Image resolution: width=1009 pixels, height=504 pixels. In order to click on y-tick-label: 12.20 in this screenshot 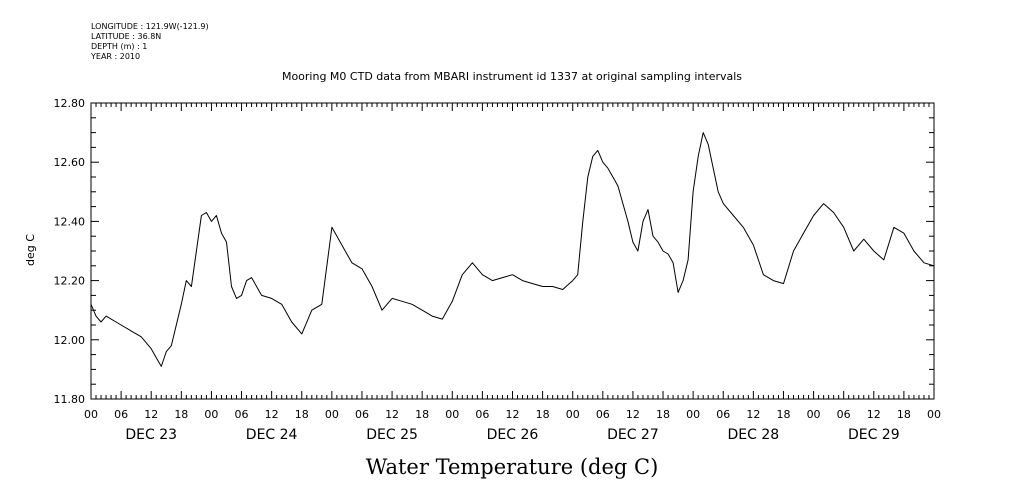, I will do `click(70, 281)`.